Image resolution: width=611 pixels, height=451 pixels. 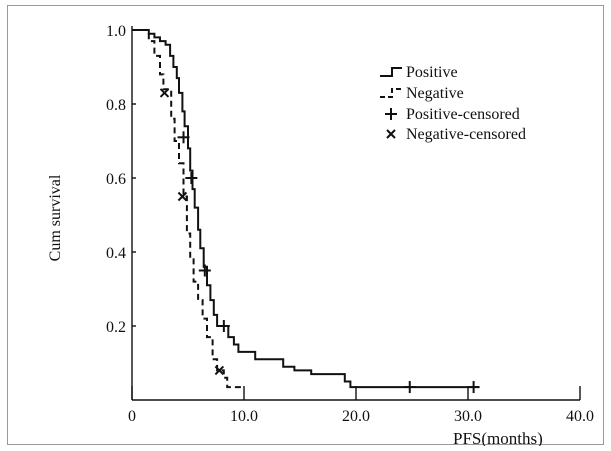 I want to click on legend-swatch-positive, so click(x=391, y=72).